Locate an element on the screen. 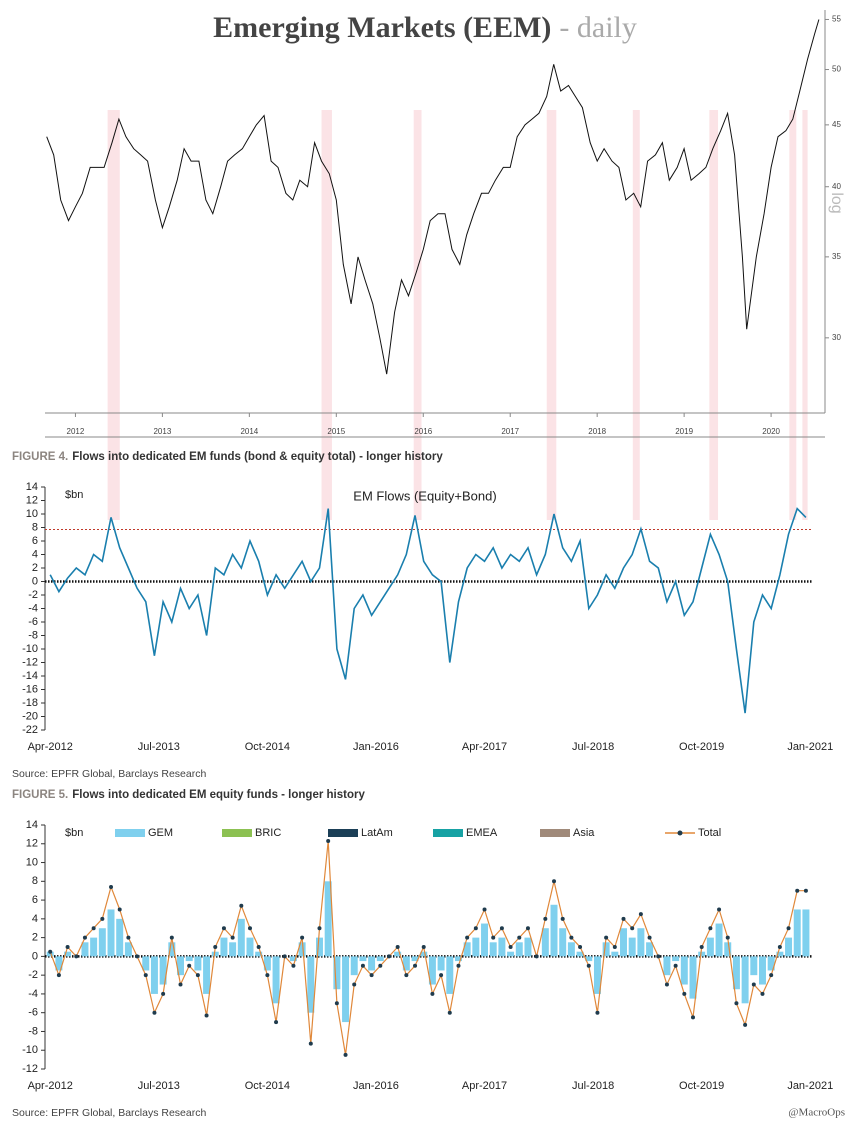 This screenshot has width=851, height=1127. y-tick-label: 12 is located at coordinates (32, 500).